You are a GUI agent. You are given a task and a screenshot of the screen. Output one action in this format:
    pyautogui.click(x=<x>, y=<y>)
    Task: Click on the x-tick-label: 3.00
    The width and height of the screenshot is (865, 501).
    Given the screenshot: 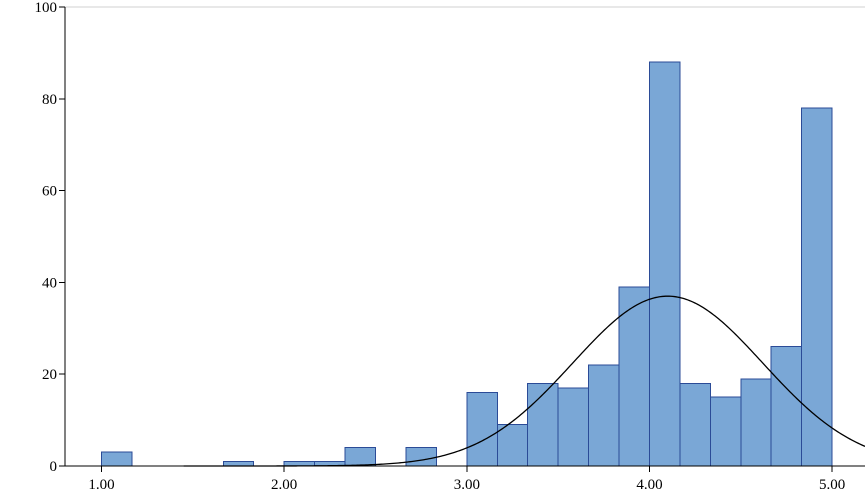 What is the action you would take?
    pyautogui.click(x=467, y=485)
    